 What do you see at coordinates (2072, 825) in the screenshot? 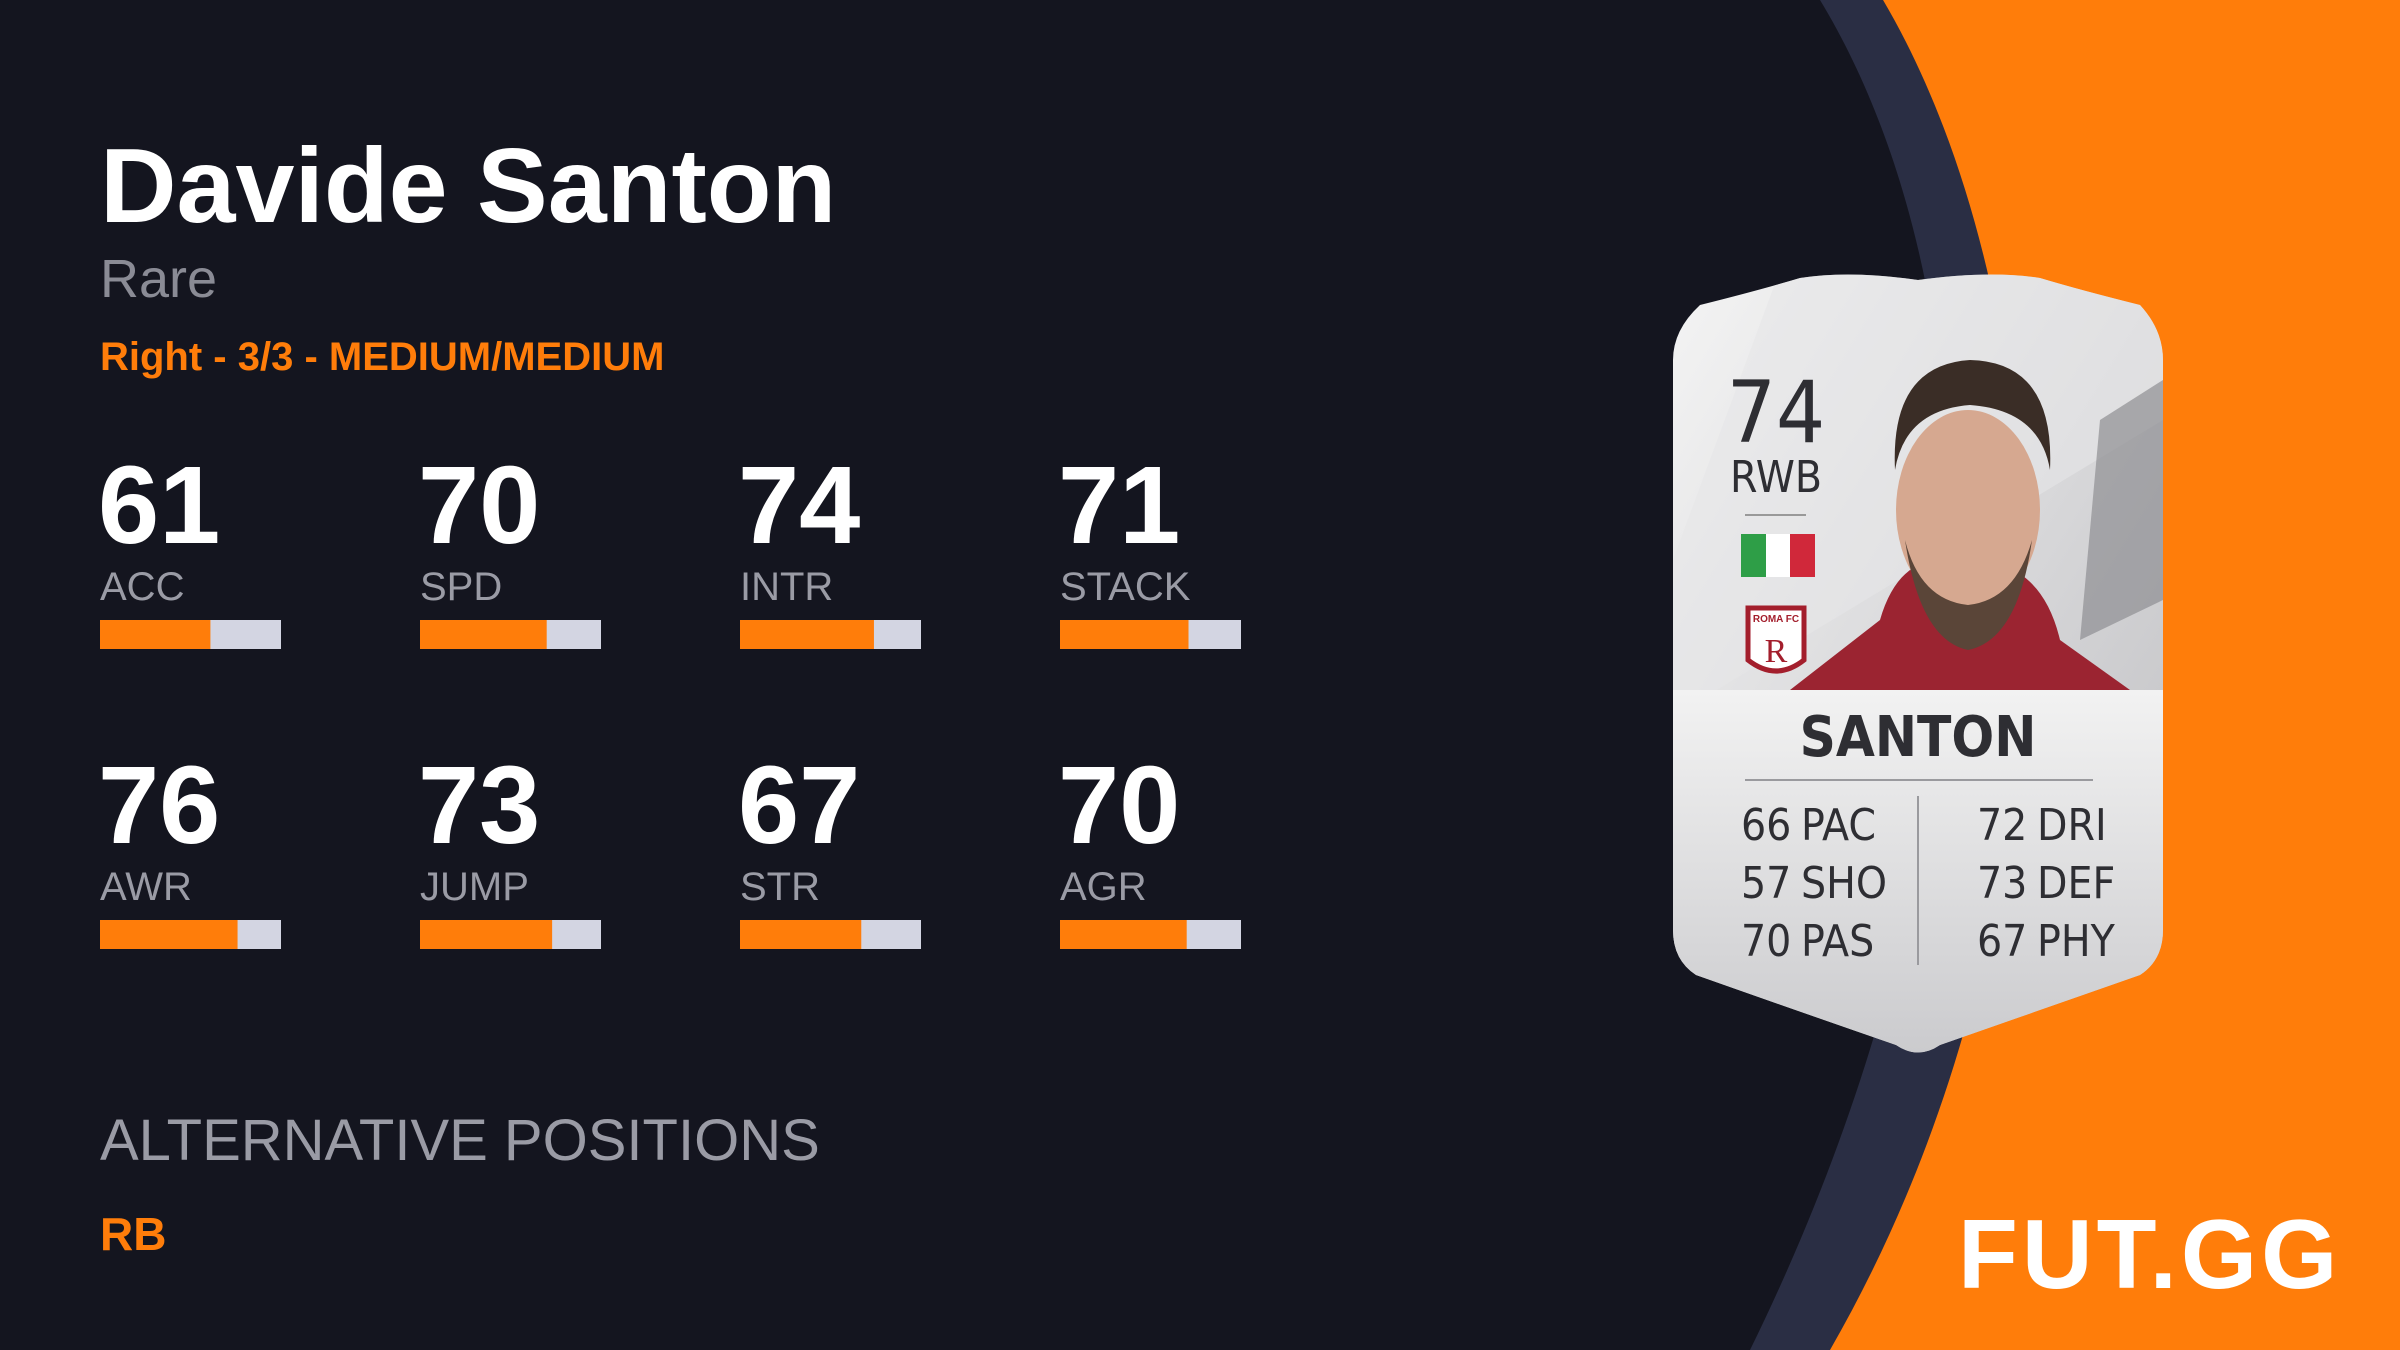
I see `card-attr-label: DRI` at bounding box center [2072, 825].